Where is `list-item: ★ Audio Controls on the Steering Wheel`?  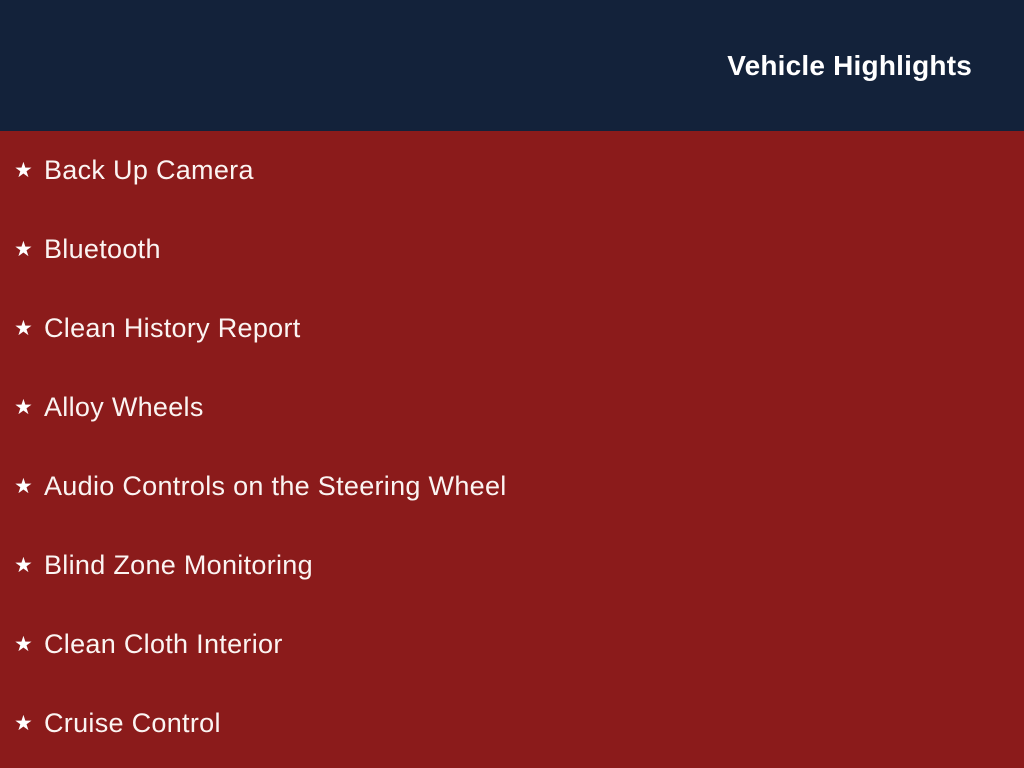 list-item: ★ Audio Controls on the Steering Wheel is located at coordinates (512, 486).